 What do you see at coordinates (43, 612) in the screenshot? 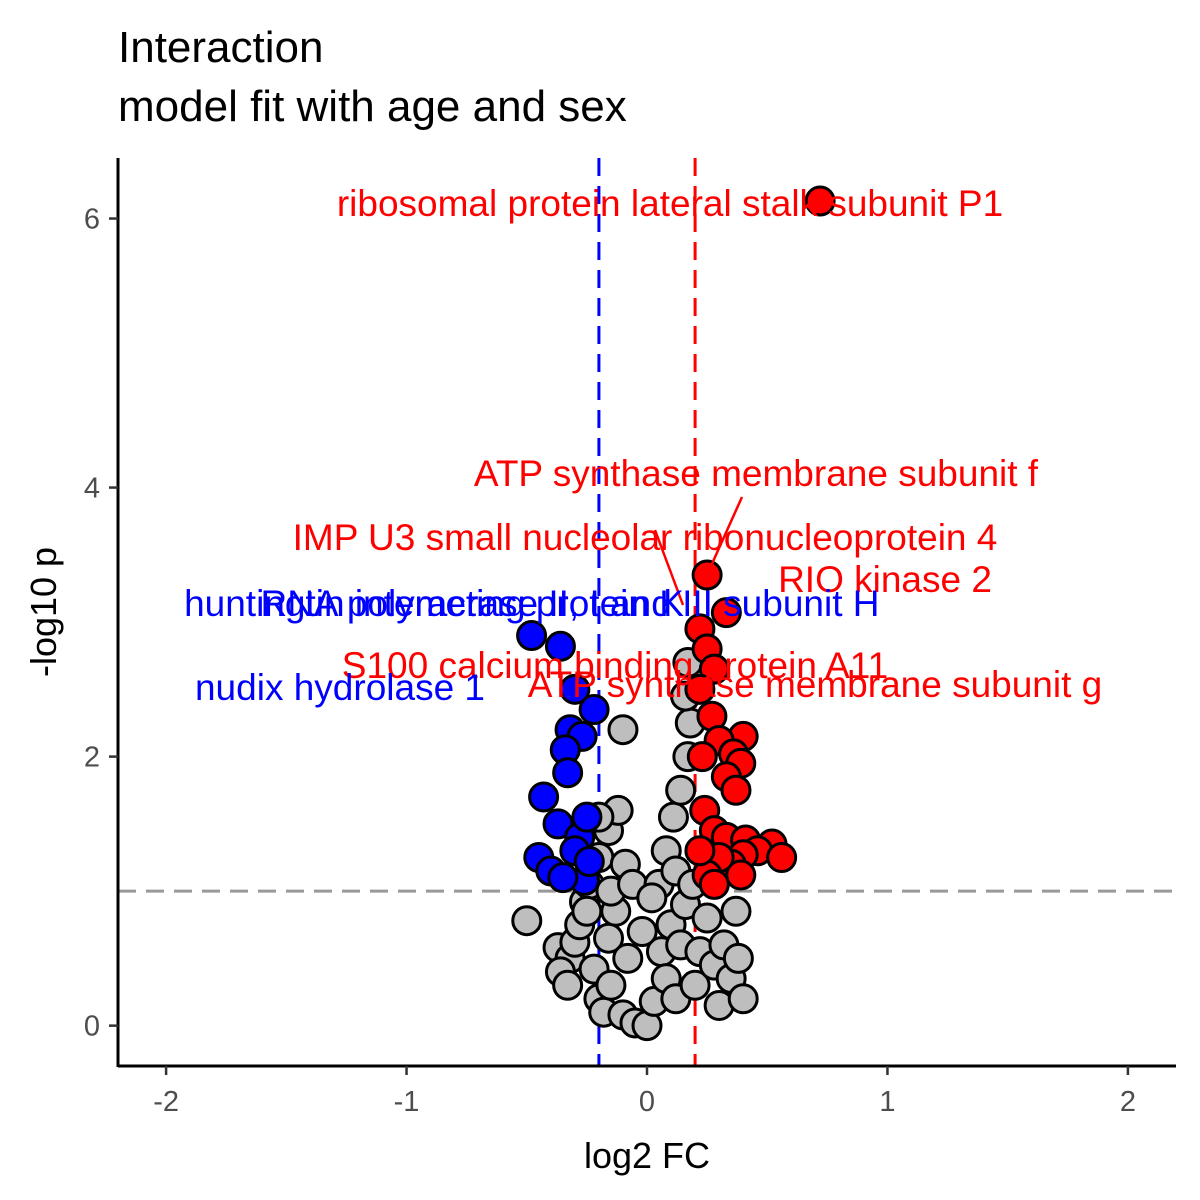
I see `y-axis-title: -log10 p` at bounding box center [43, 612].